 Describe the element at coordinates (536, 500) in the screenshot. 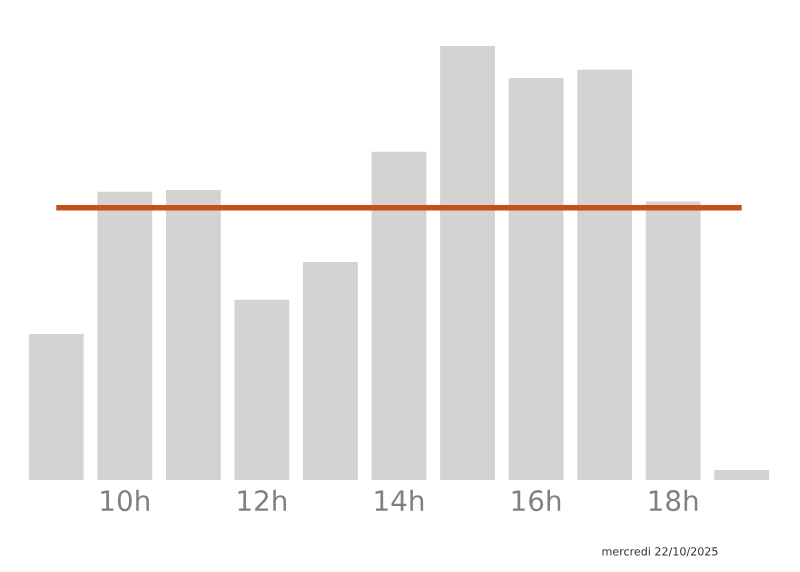

I see `x-tick-label: 16h` at that location.